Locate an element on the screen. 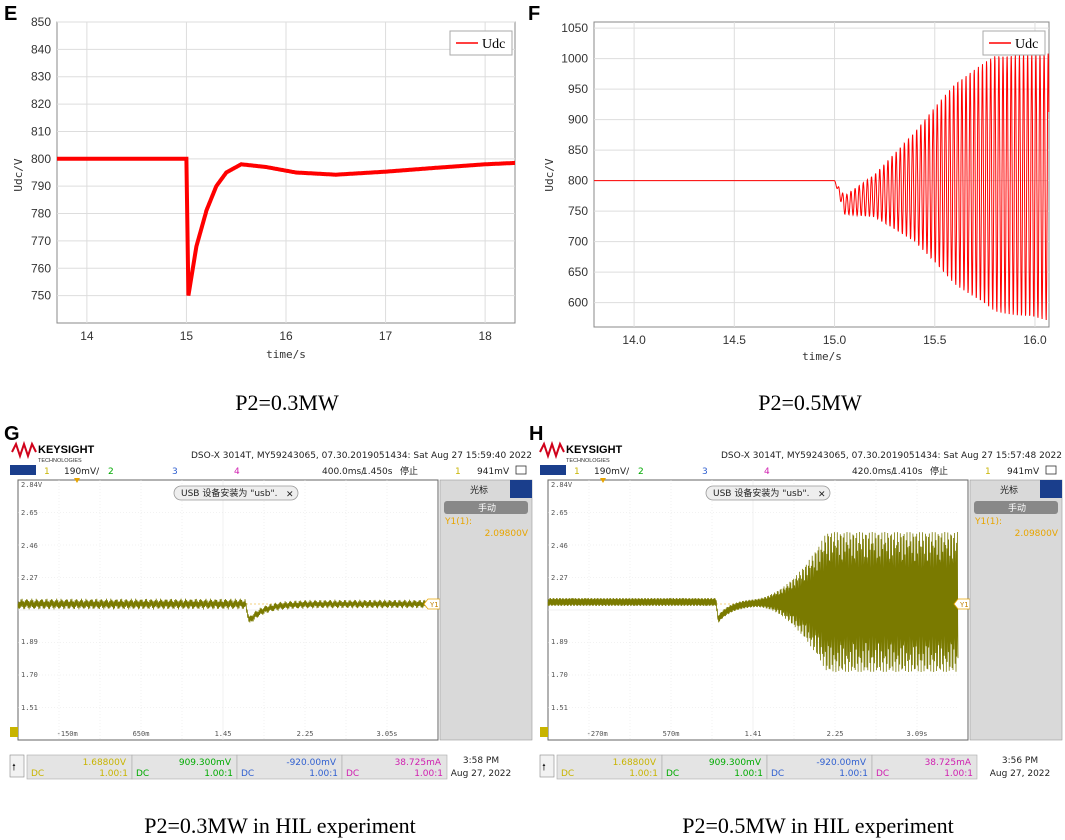  scope-xtick-label: 650m is located at coordinates (141, 734).